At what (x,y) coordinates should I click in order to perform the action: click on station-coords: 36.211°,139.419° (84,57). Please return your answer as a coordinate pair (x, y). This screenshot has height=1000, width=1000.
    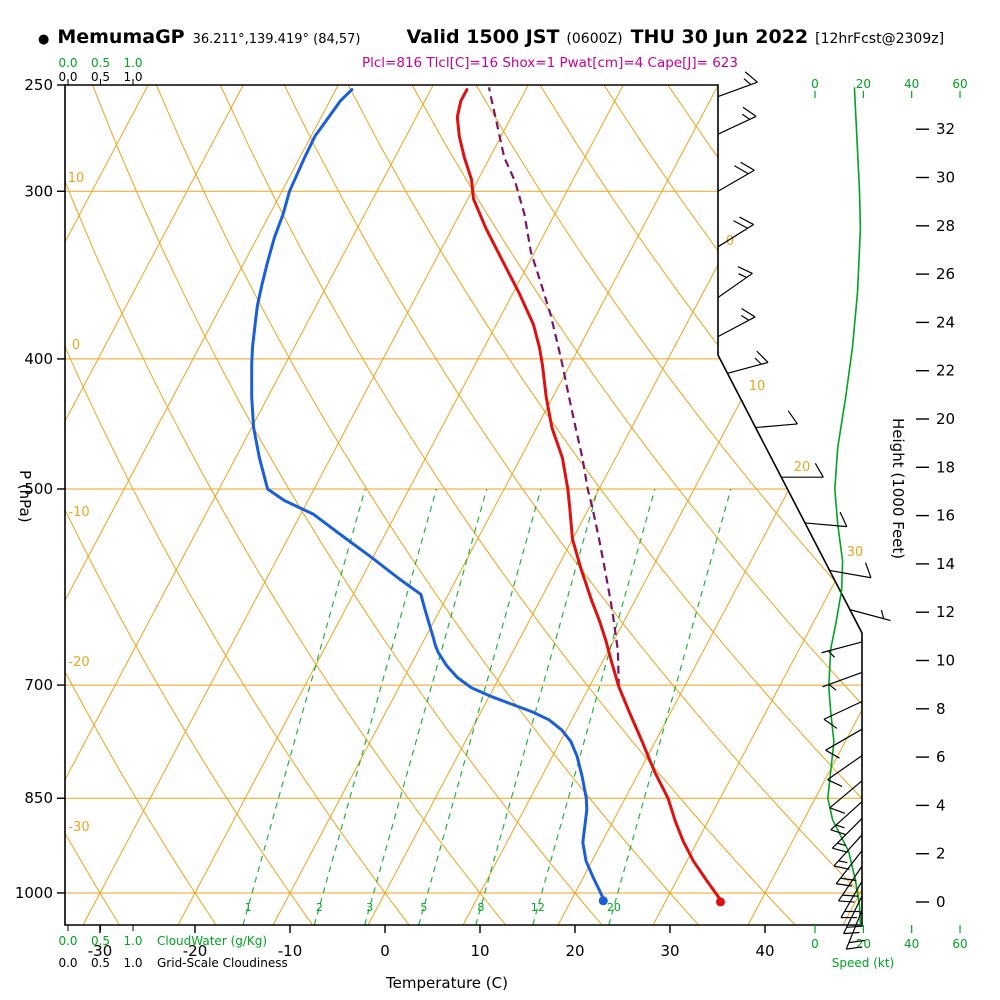
    Looking at the image, I should click on (276, 39).